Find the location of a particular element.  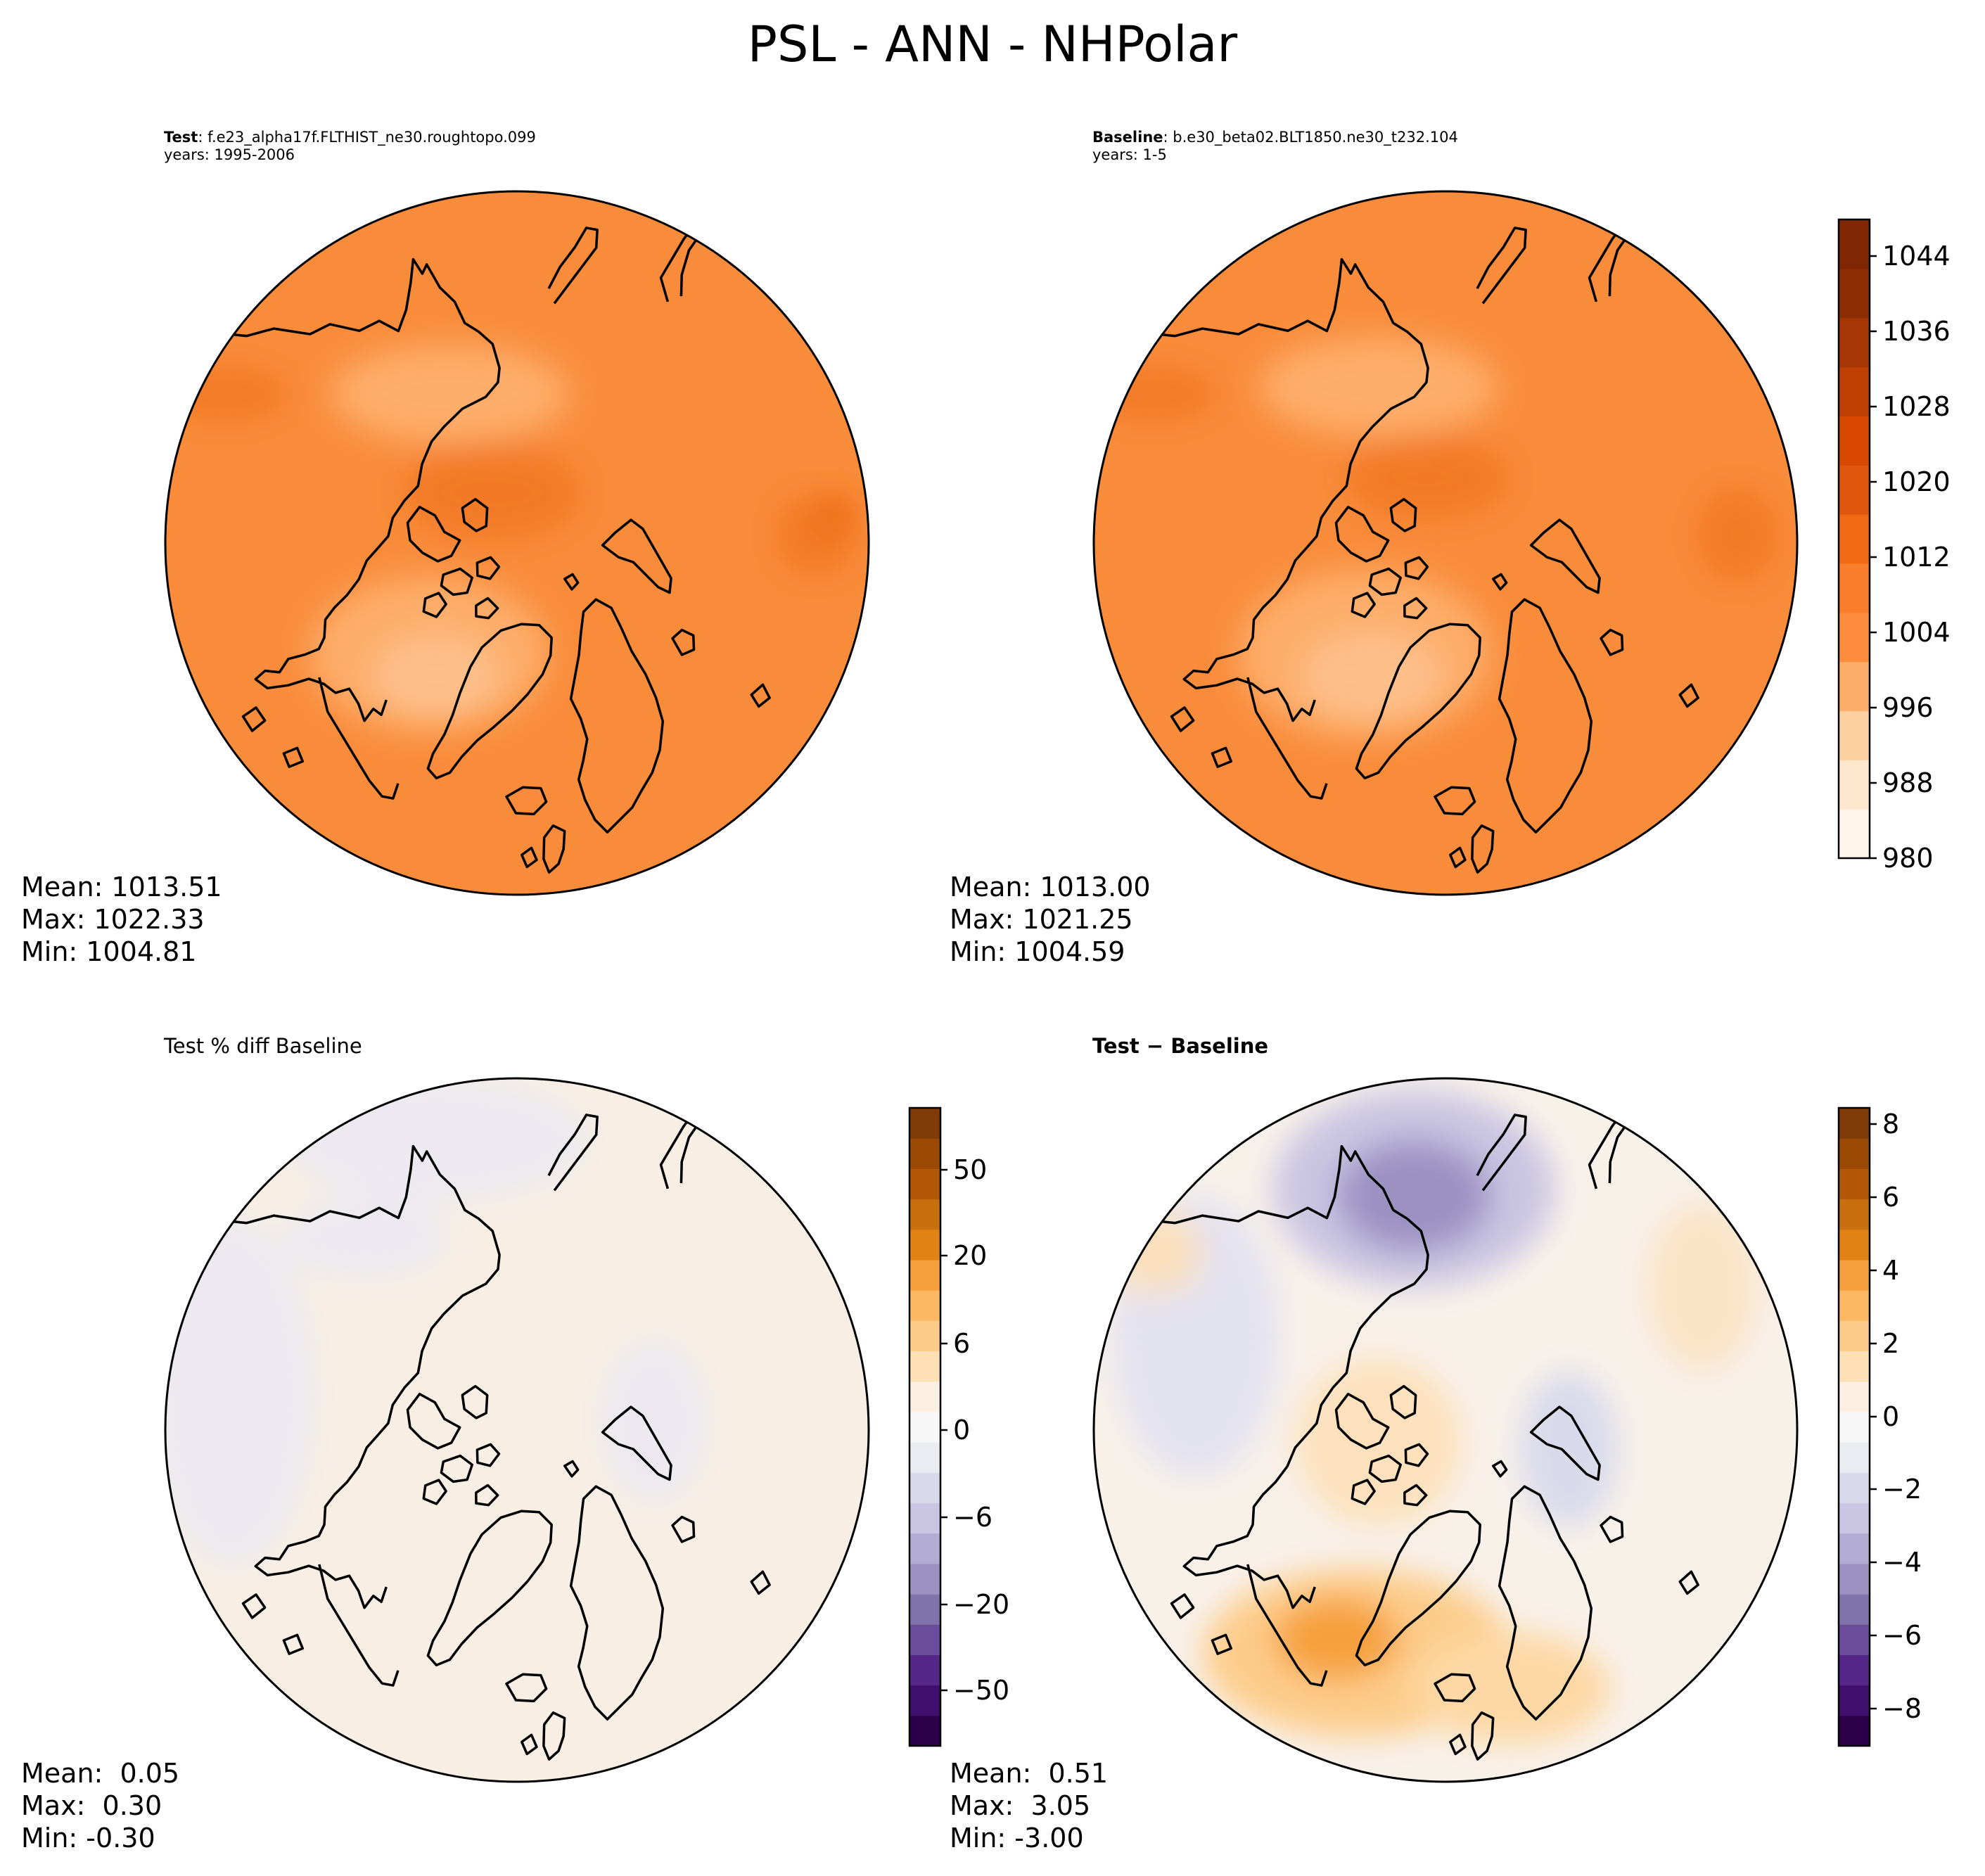

baseline-map is located at coordinates (1446, 543).